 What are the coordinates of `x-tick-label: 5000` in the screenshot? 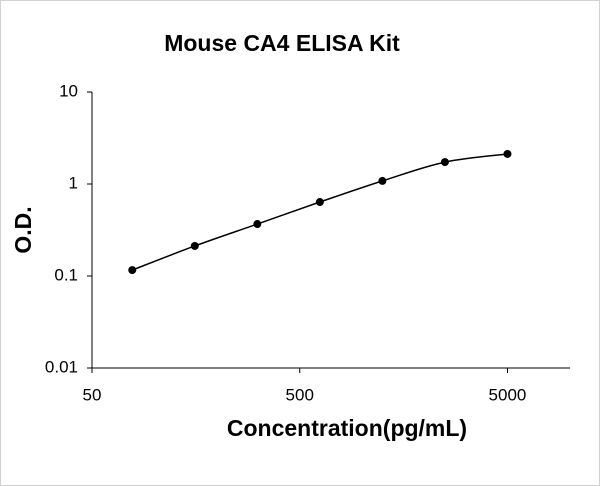 It's located at (508, 394).